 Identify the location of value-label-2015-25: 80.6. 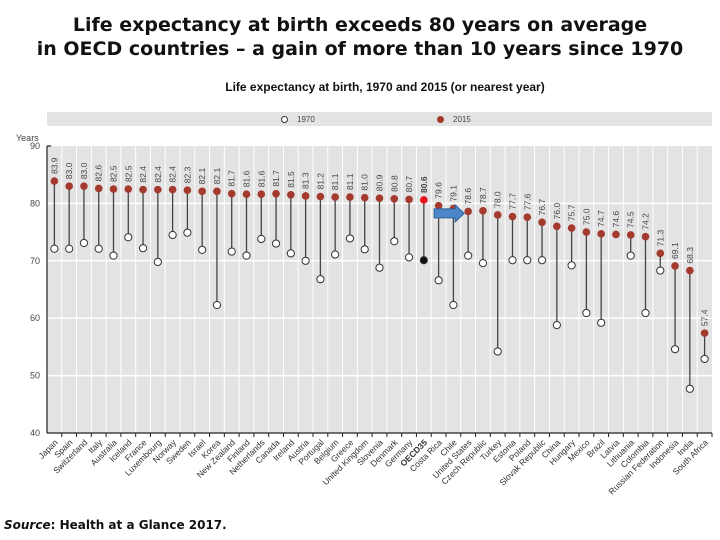
(424, 184).